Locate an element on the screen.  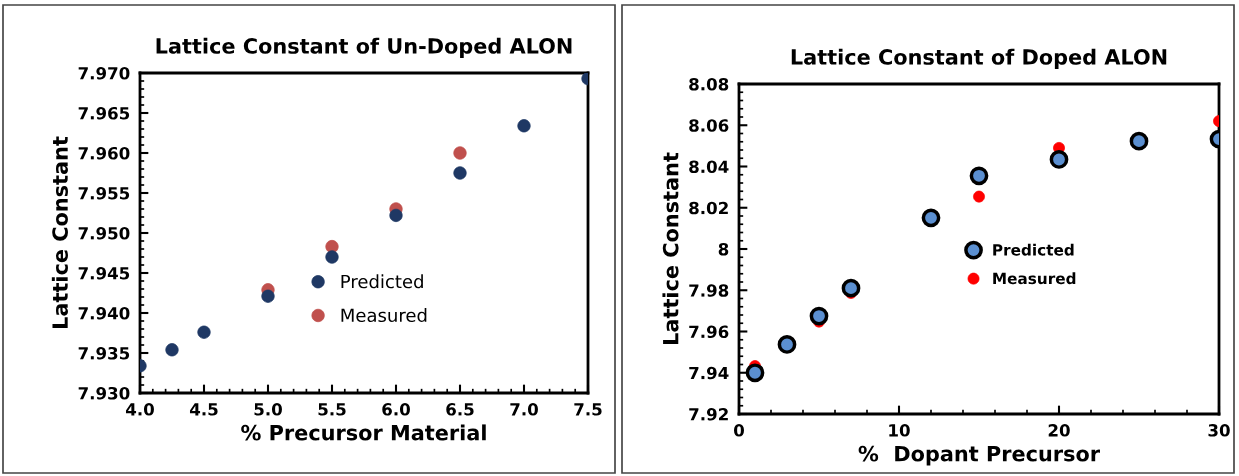
y-tick-label: 8.06 is located at coordinates (709, 125).